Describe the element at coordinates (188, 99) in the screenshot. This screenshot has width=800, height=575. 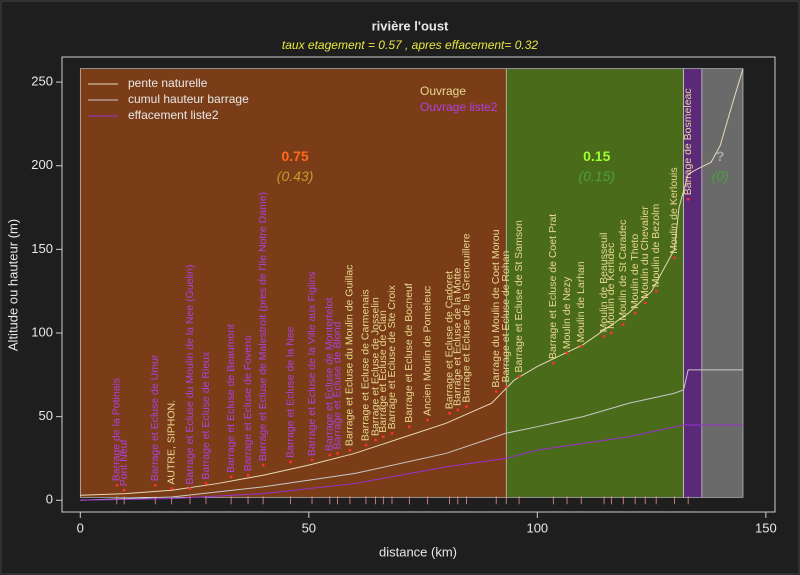
I see `legend-label: cumul hauteur barrage` at that location.